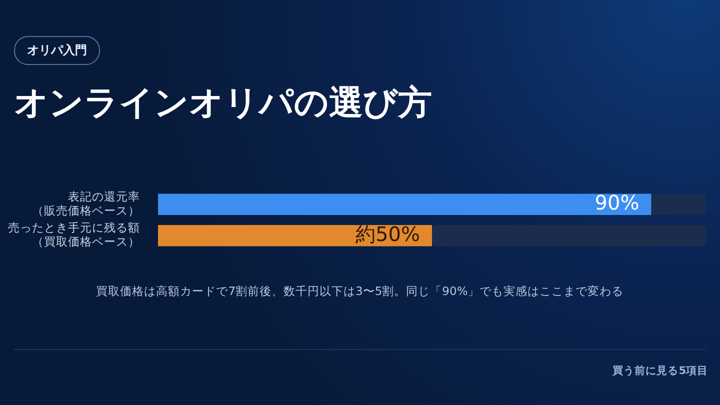 This screenshot has width=720, height=405. Describe the element at coordinates (388, 234) in the screenshot. I see `data-label: 約50%` at that location.